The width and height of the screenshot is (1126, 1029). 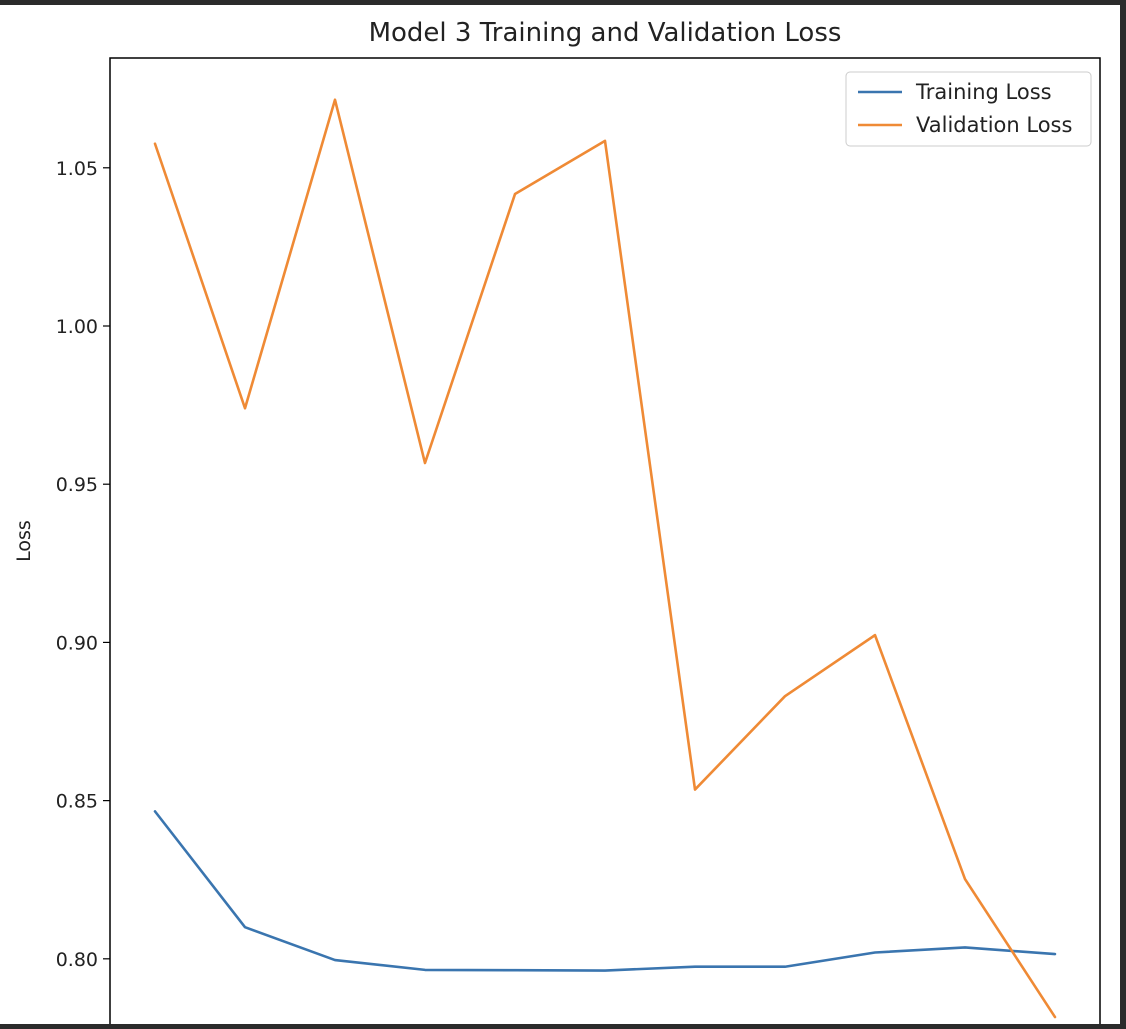 What do you see at coordinates (77, 643) in the screenshot?
I see `y-tick-label: 0.90` at bounding box center [77, 643].